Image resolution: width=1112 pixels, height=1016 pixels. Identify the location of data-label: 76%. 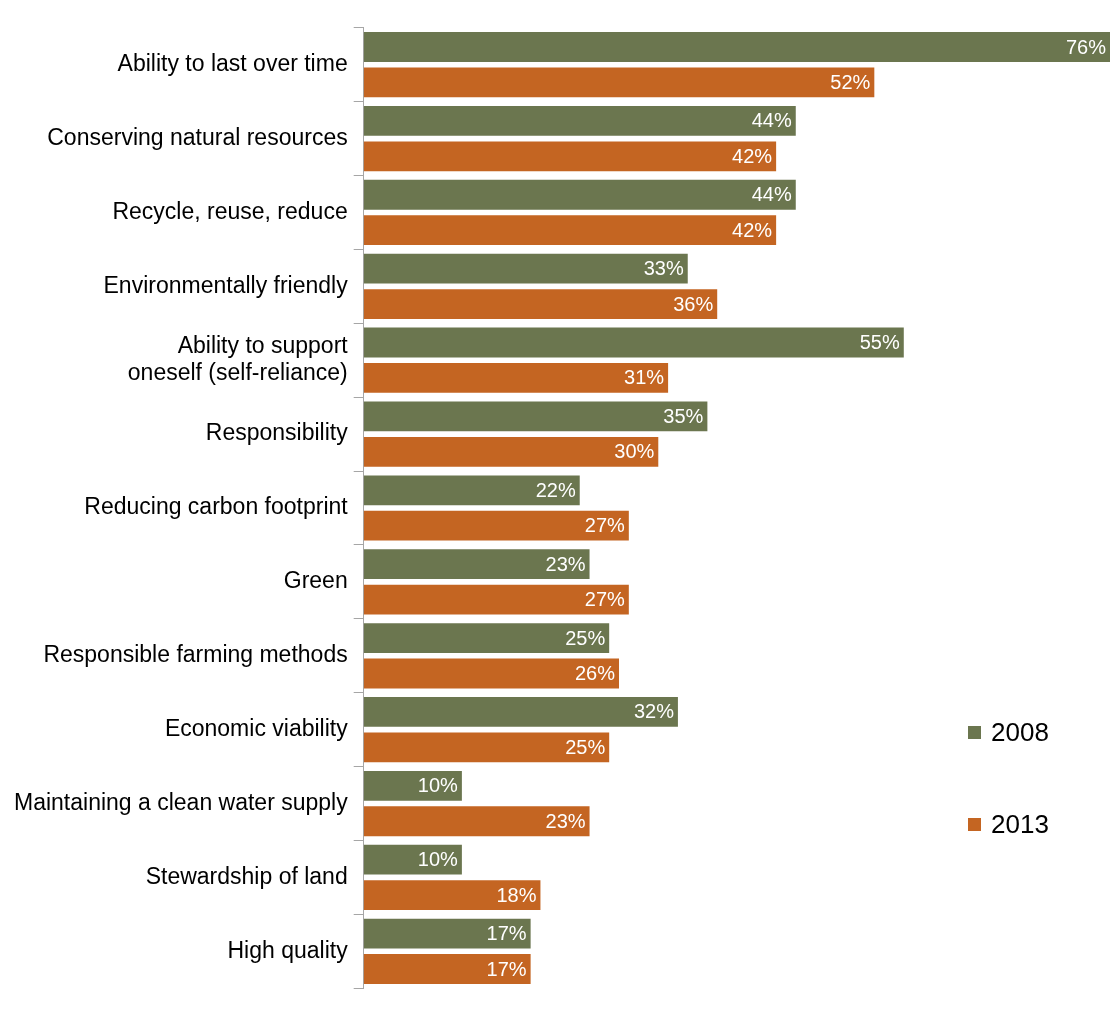
(1086, 46).